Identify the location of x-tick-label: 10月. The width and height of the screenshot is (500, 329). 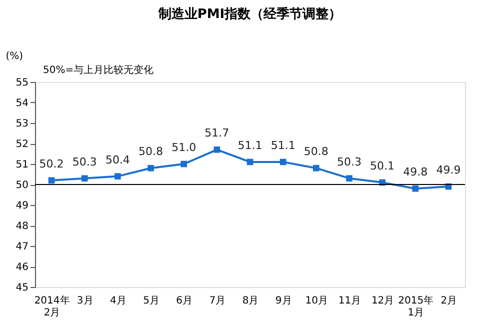
(316, 301).